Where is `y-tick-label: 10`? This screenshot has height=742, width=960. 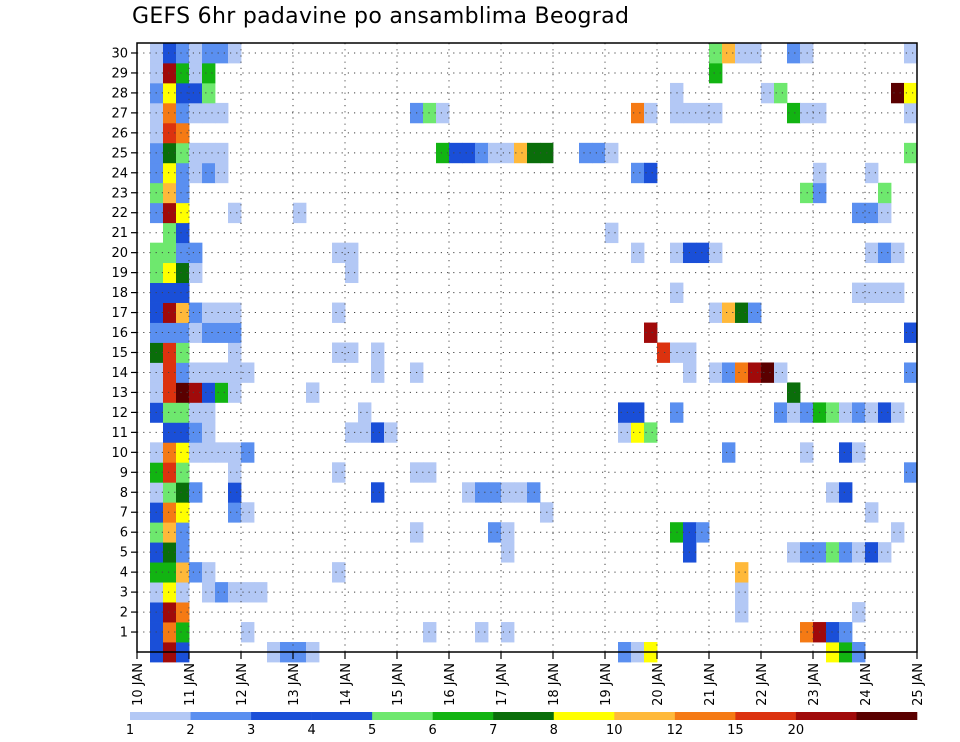
y-tick-label: 10 is located at coordinates (119, 453).